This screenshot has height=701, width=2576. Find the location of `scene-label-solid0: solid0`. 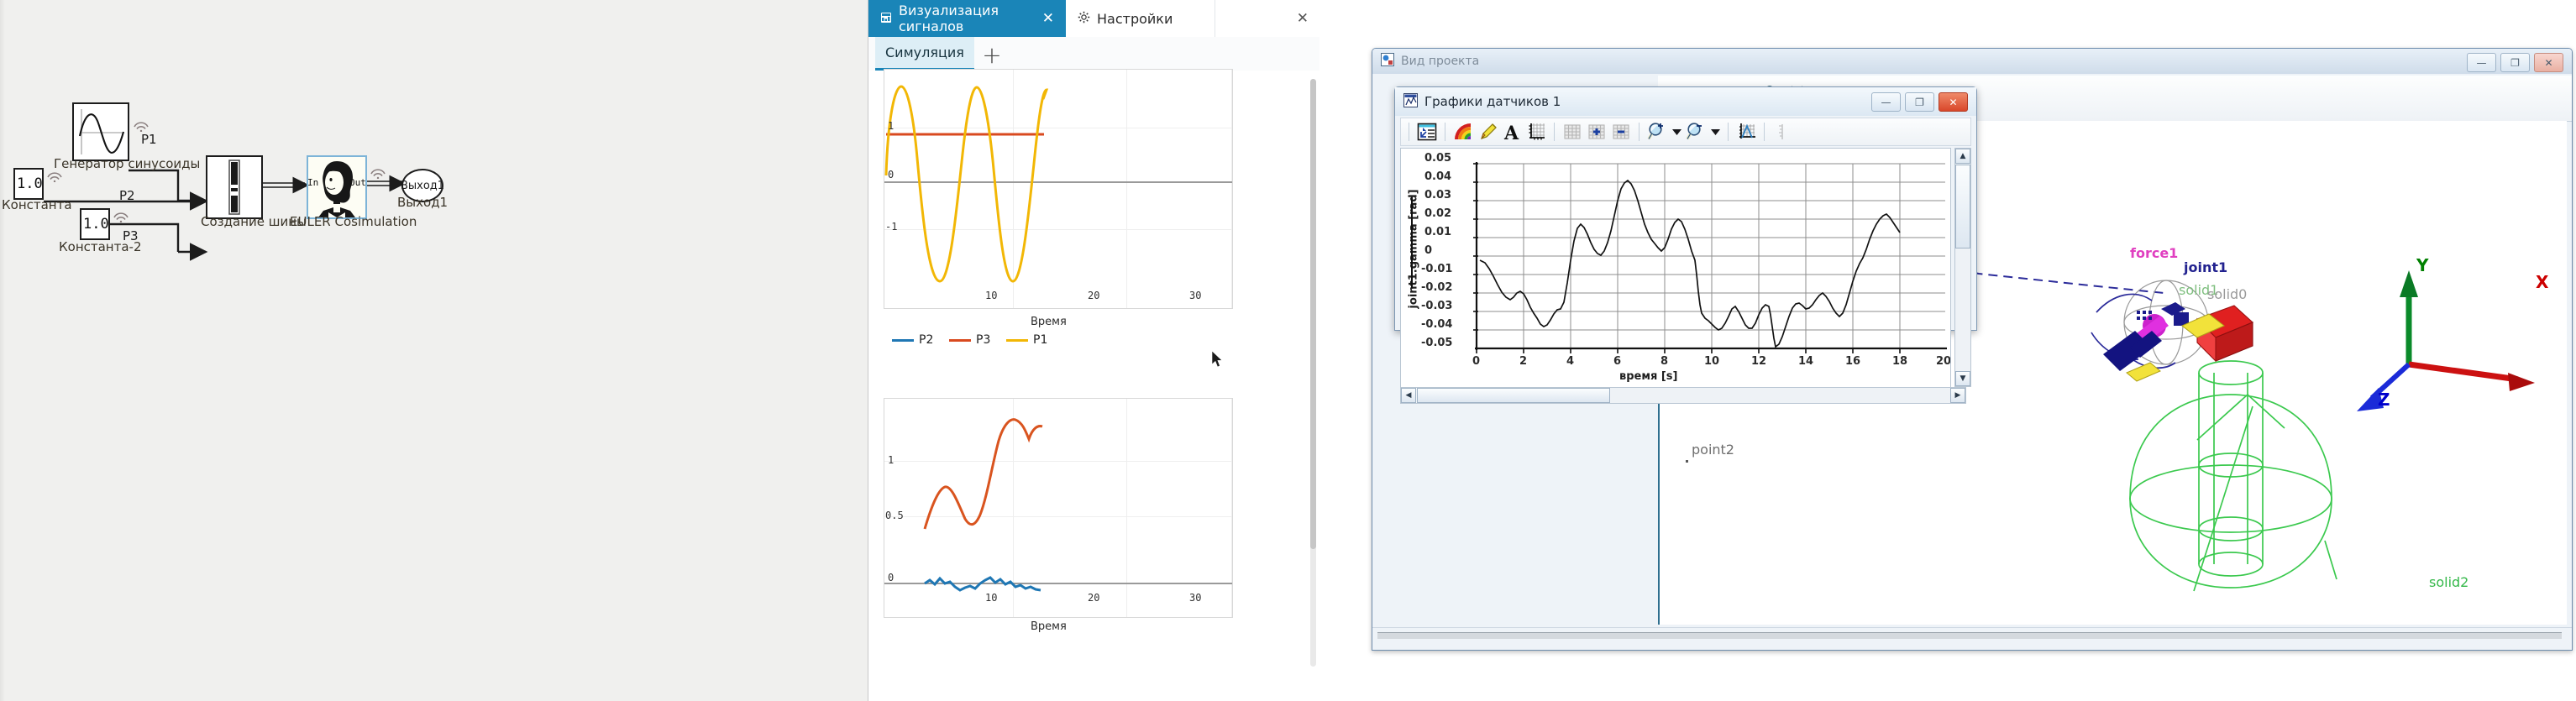

scene-label-solid0: solid0 is located at coordinates (2227, 294).